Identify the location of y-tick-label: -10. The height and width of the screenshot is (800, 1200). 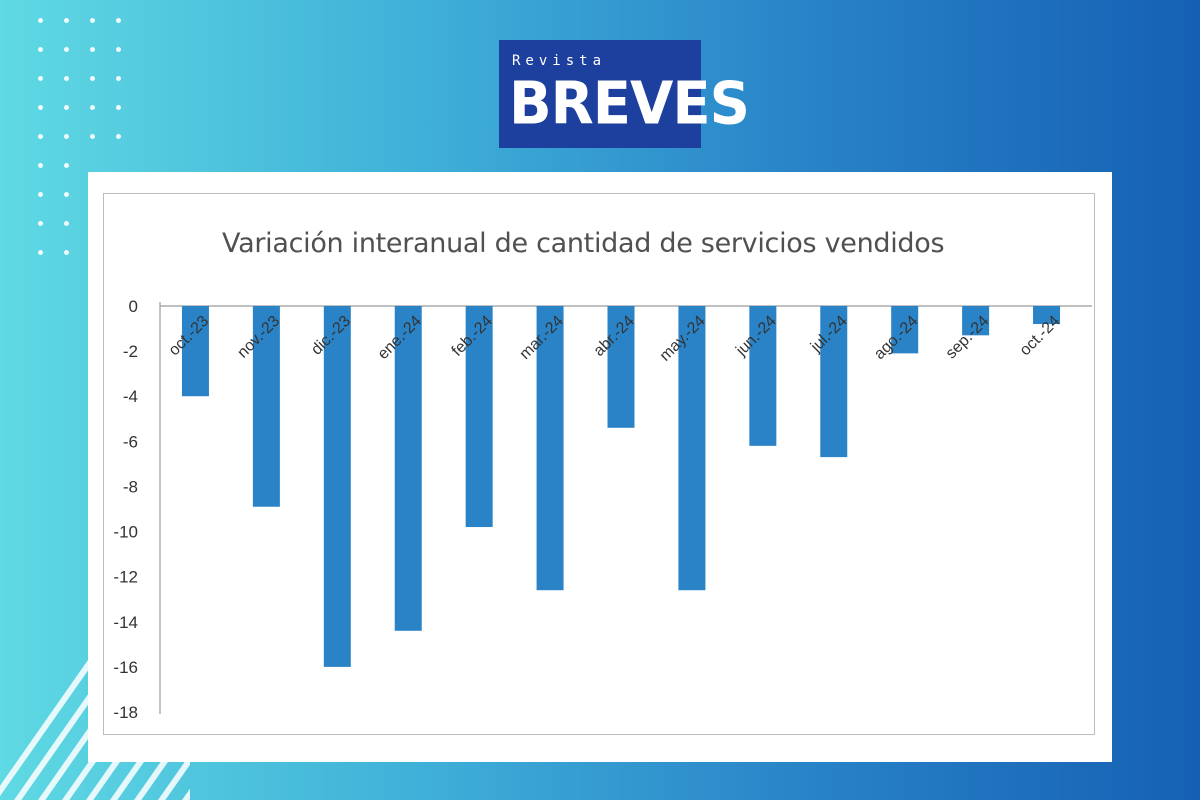
(125, 532).